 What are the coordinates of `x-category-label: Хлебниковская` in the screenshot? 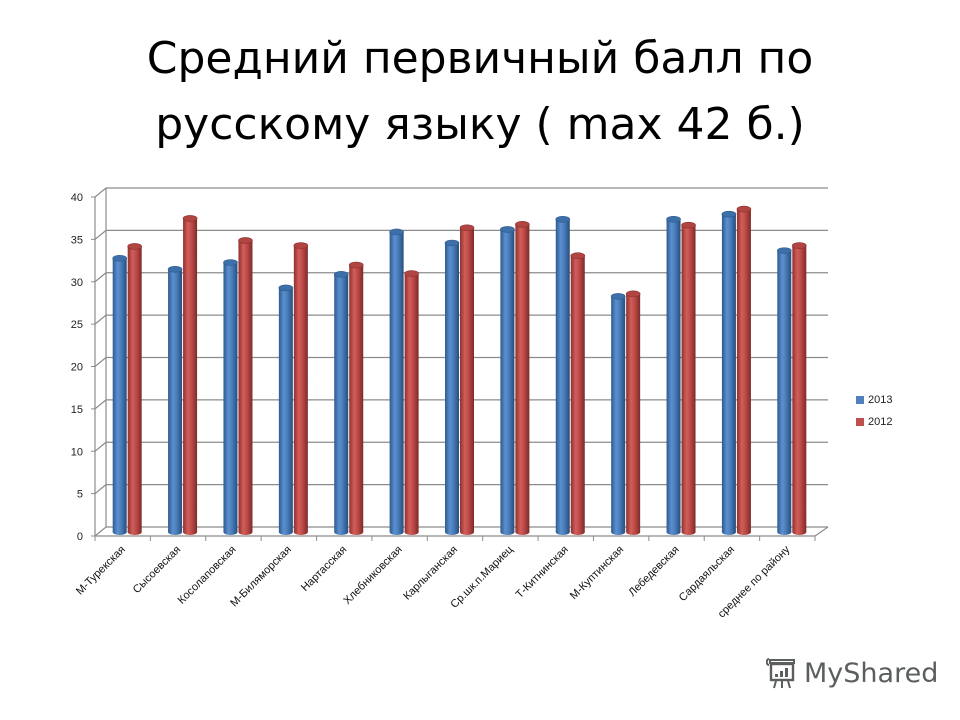 It's located at (372, 575).